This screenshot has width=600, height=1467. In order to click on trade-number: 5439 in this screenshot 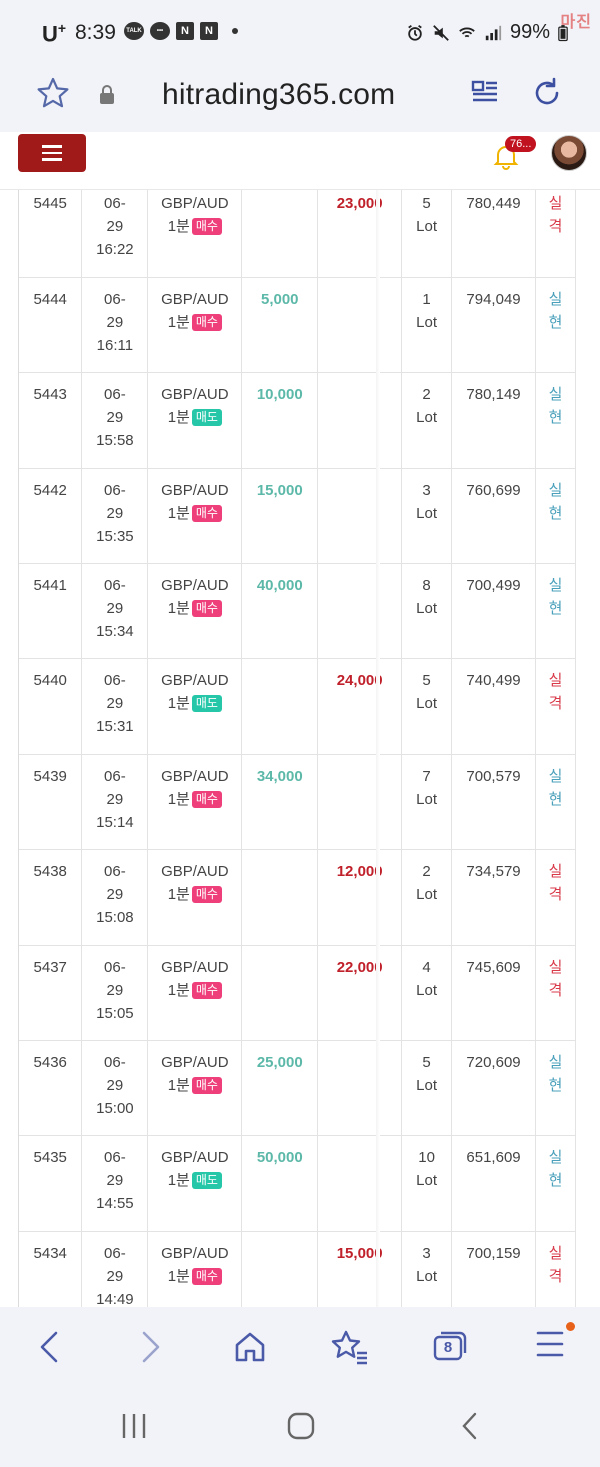, I will do `click(51, 802)`.